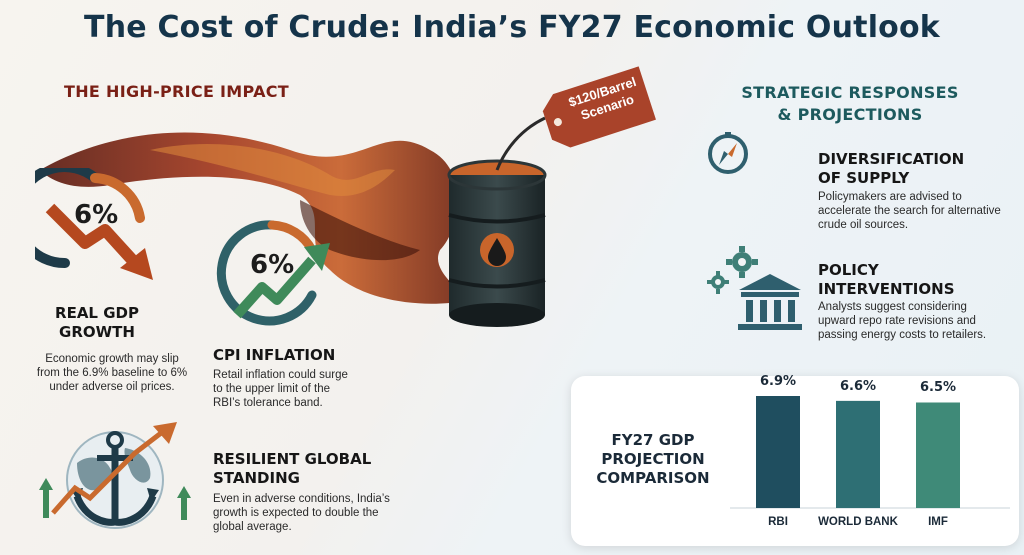 The image size is (1024, 555). I want to click on global-heading: RESILIENT GLOBAL STANDING, so click(292, 469).